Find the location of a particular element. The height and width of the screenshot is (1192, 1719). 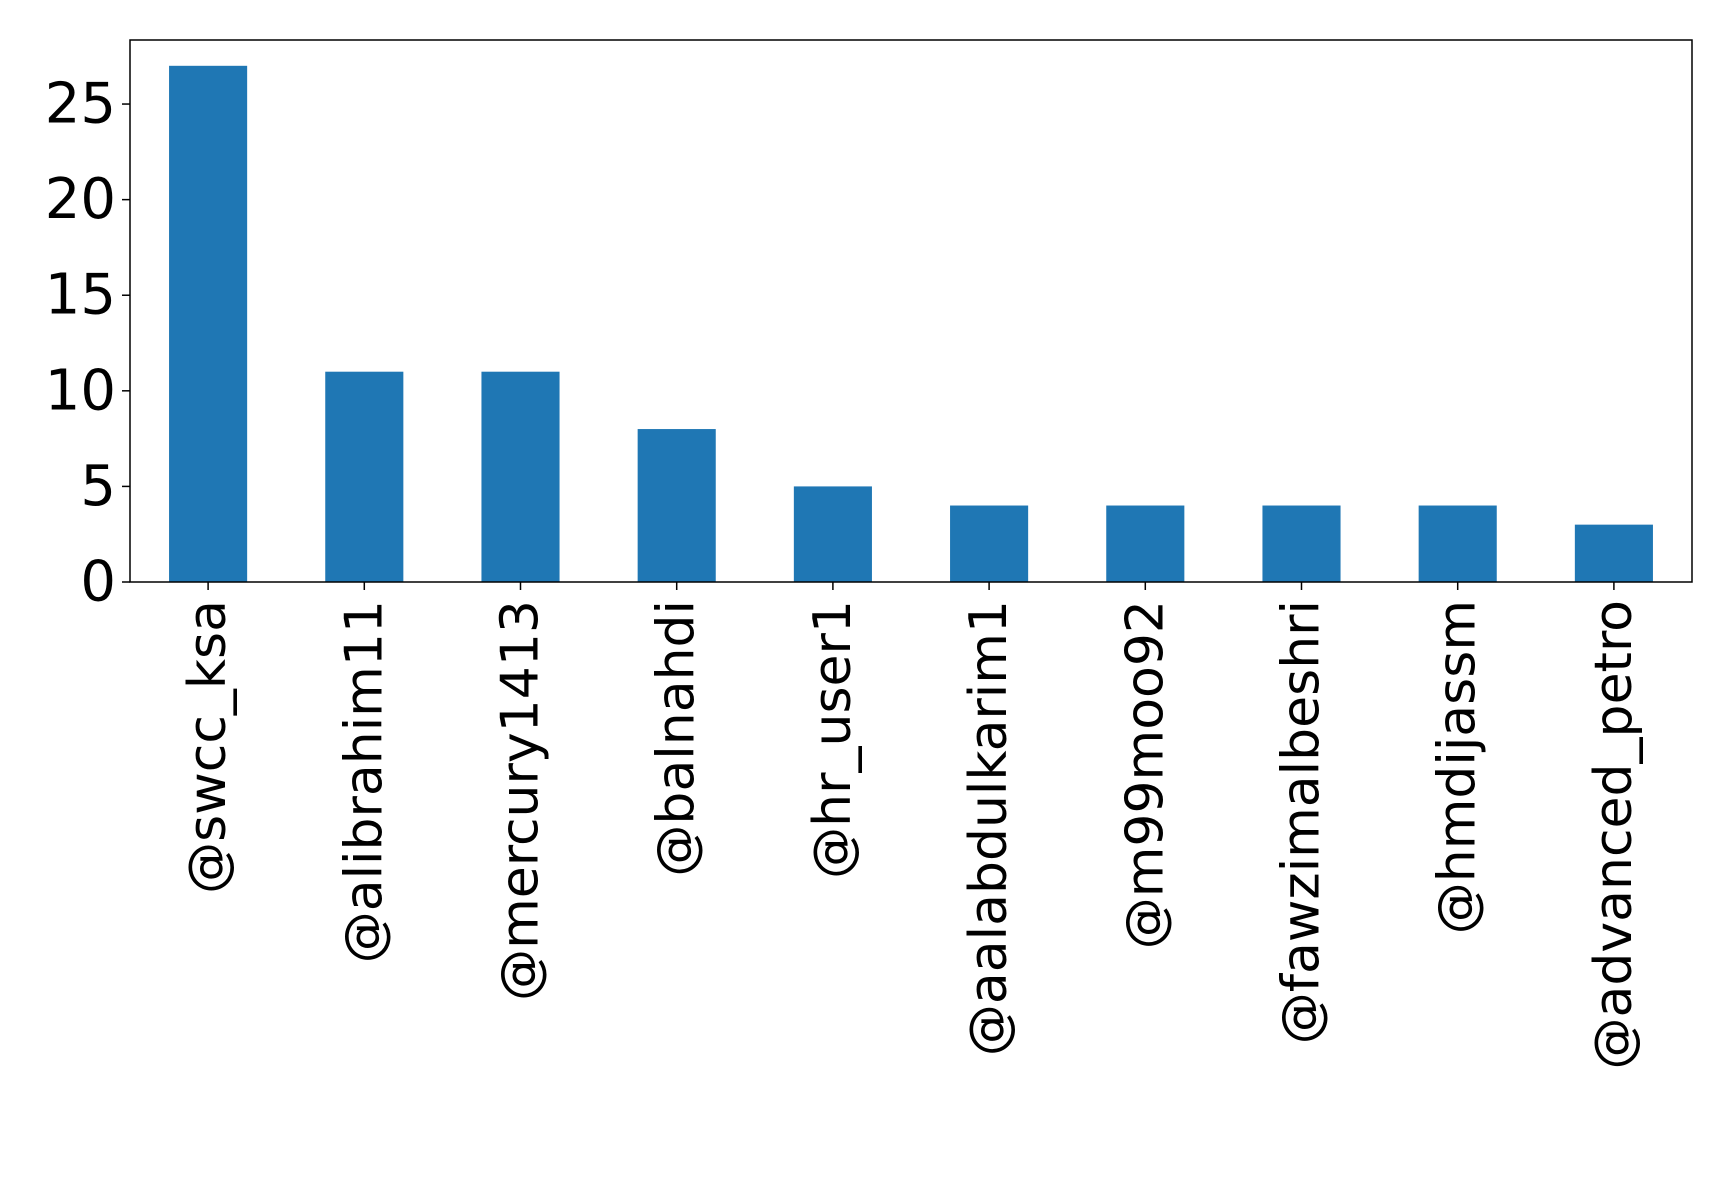

x-tick-label: @hmdijassm is located at coordinates (1458, 767).